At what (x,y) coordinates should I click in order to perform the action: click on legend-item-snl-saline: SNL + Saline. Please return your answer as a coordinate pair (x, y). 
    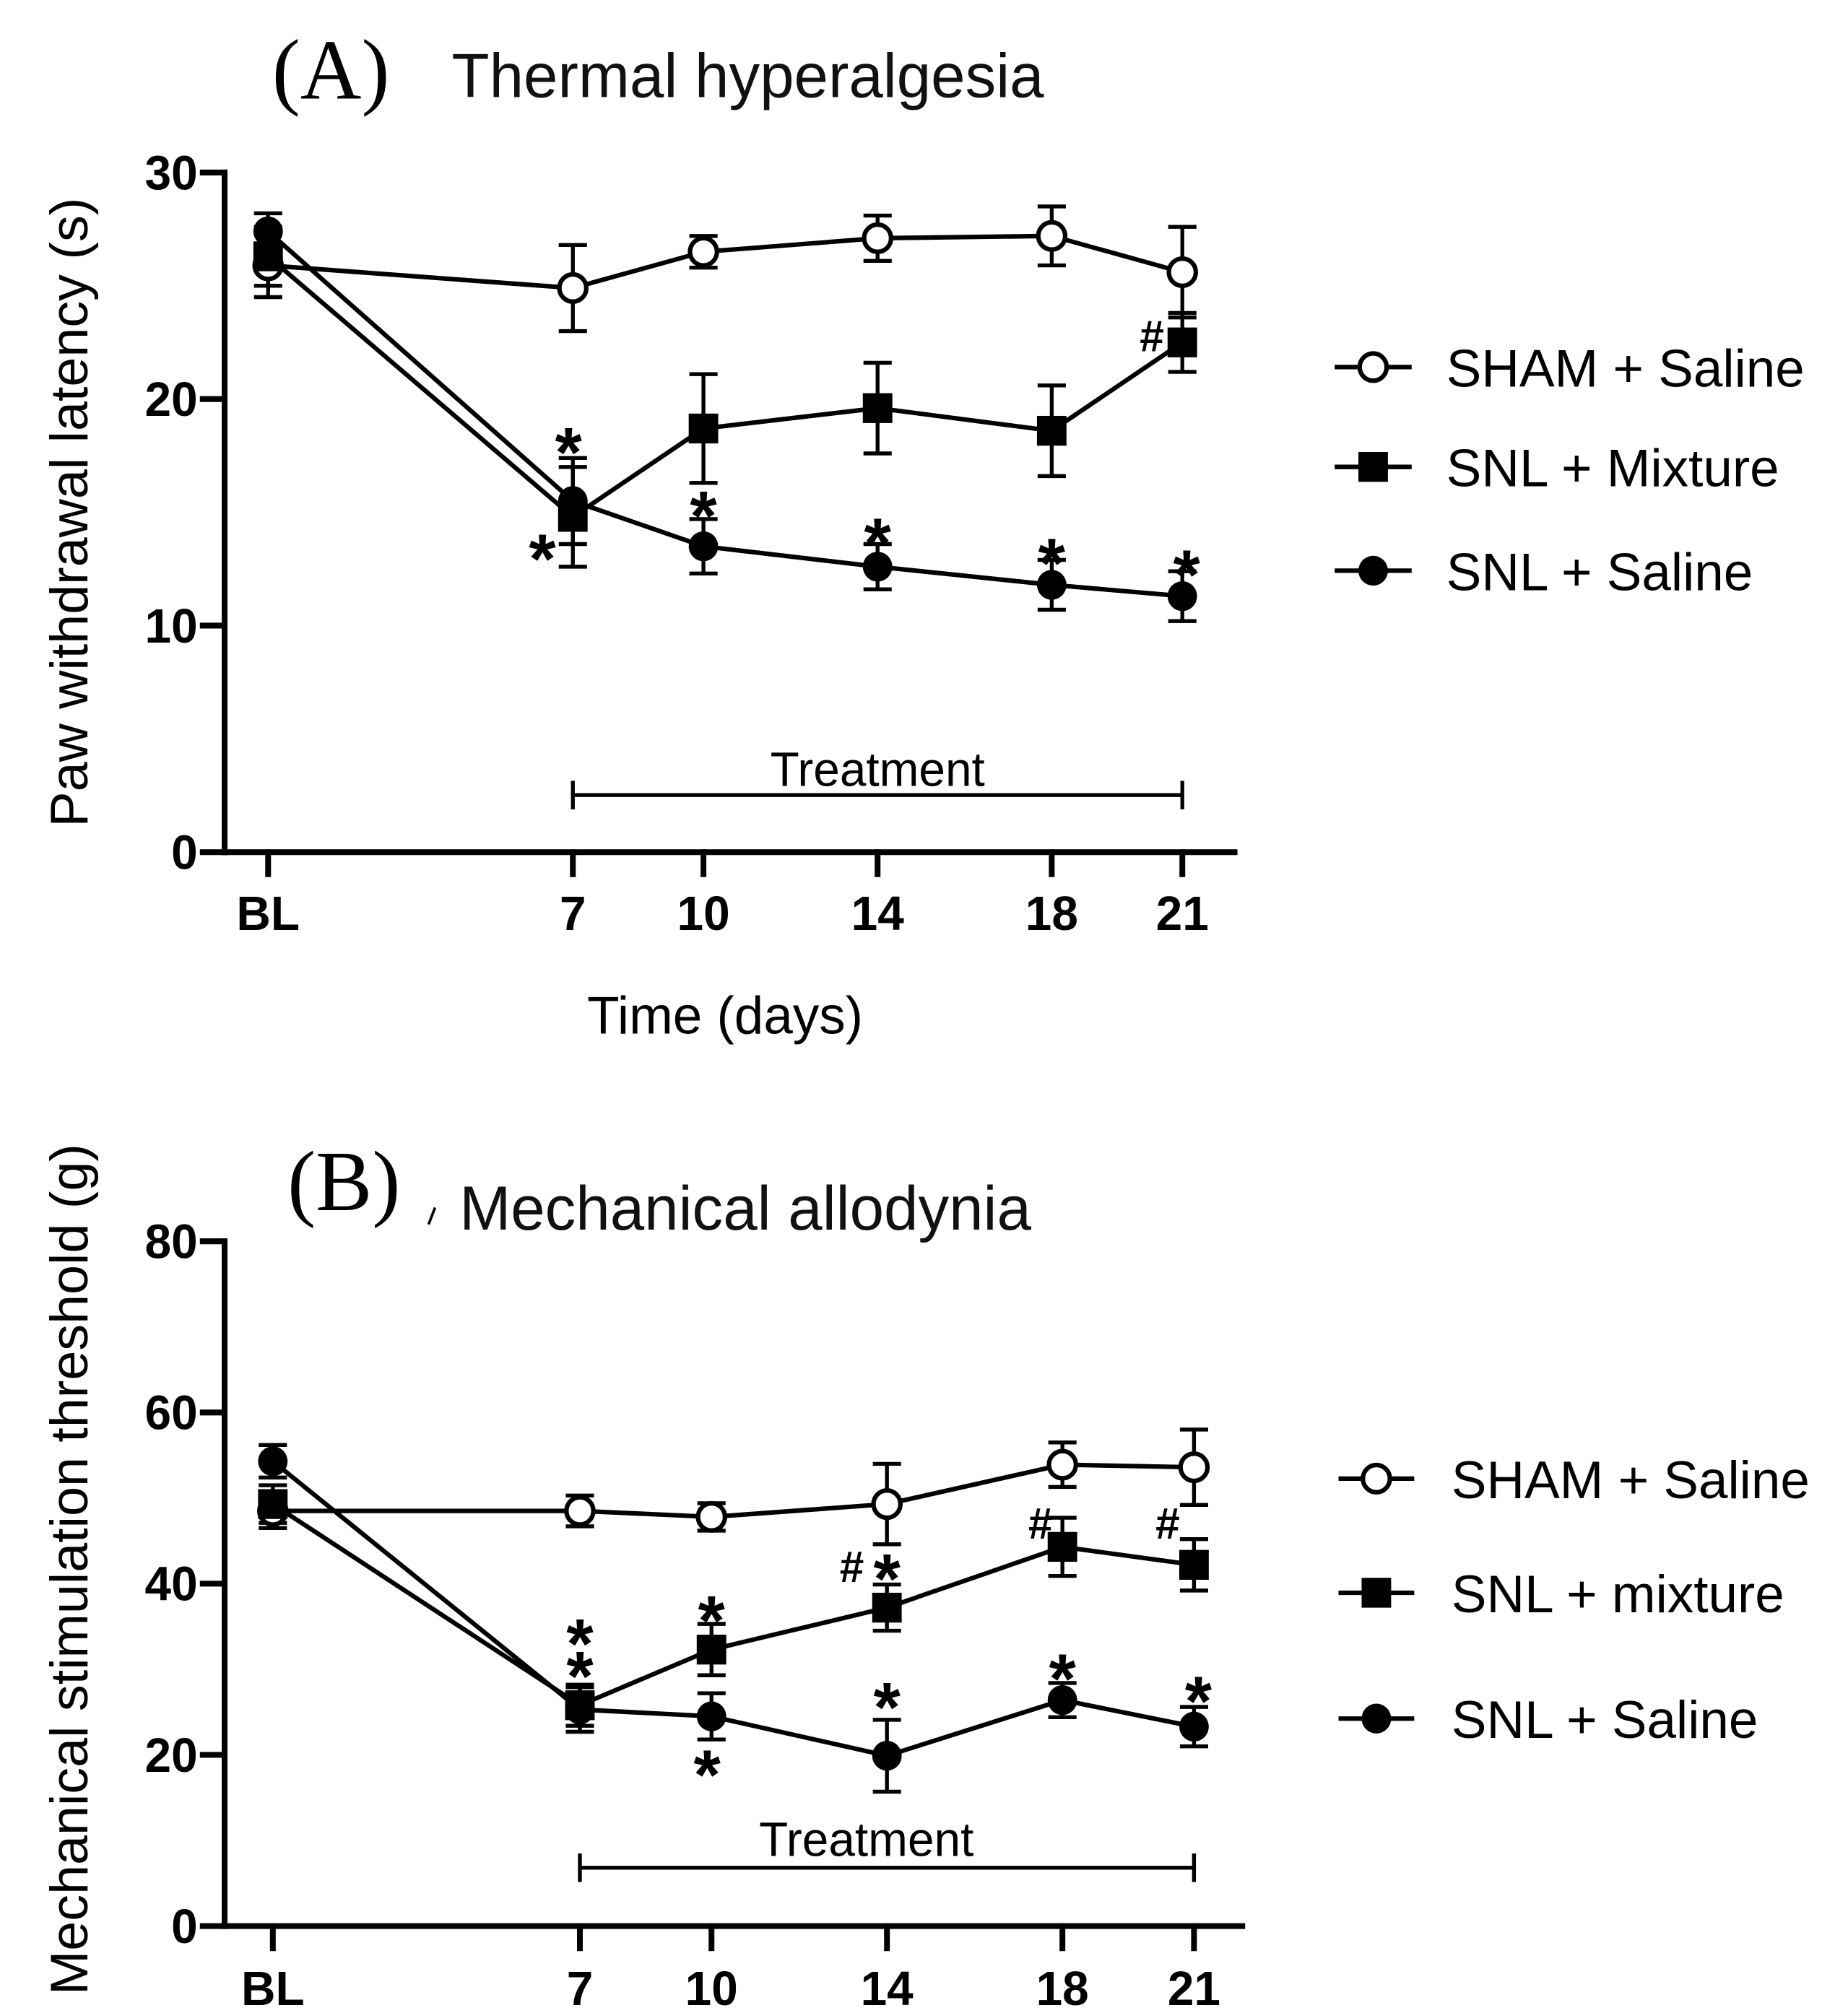
    Looking at the image, I should click on (1544, 571).